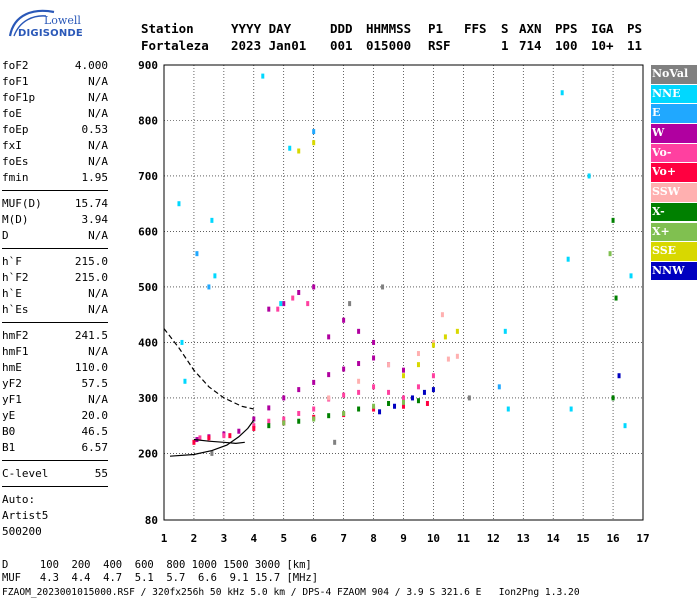 The image size is (700, 600). What do you see at coordinates (55, 130) in the screenshot?
I see `param-row: foEp 0.53` at bounding box center [55, 130].